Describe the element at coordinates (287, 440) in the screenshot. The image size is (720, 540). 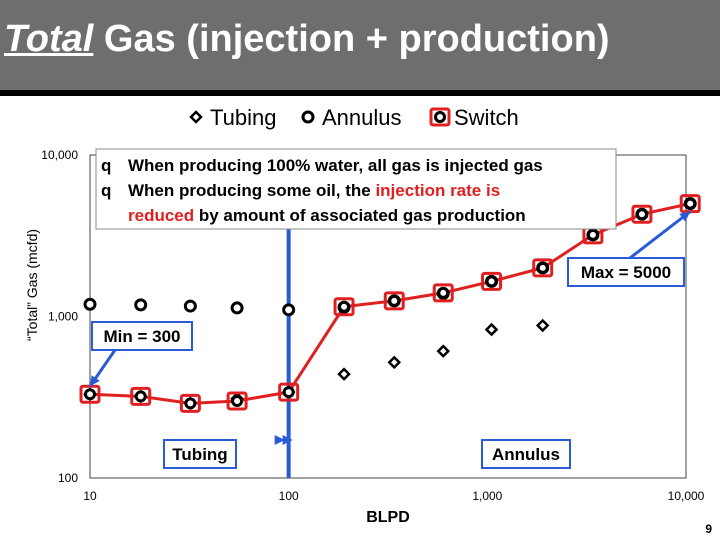
I see `annulus-callout-arrowhead` at that location.